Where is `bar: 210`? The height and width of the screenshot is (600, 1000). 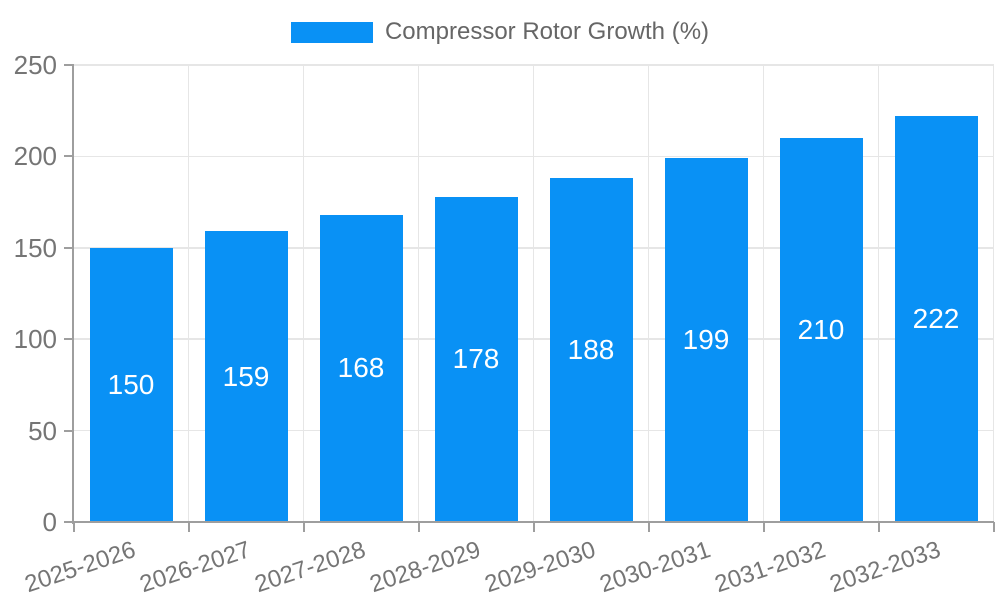
bar: 210 is located at coordinates (821, 330).